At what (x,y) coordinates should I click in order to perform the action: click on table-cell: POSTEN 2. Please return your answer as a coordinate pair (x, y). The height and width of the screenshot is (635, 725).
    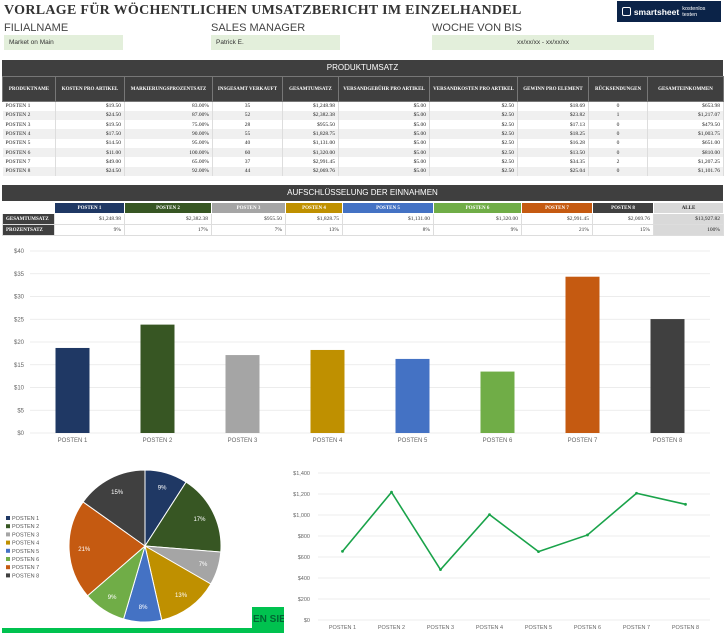
    Looking at the image, I should click on (29, 115).